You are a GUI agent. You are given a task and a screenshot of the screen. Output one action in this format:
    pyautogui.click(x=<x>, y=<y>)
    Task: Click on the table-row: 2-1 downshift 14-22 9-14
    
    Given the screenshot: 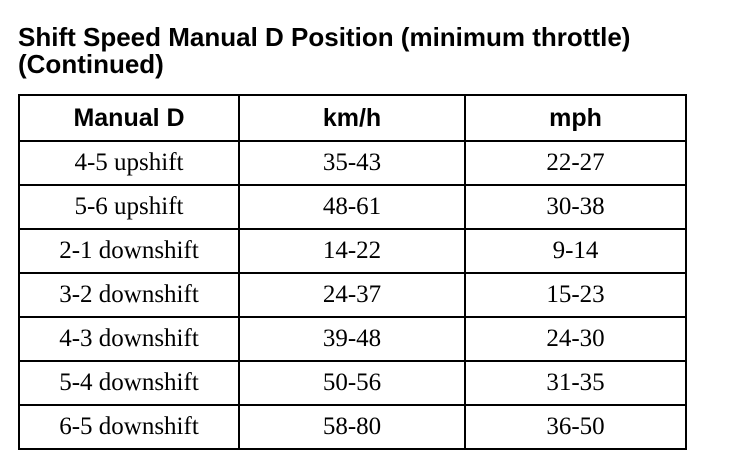 What is the action you would take?
    pyautogui.click(x=352, y=251)
    